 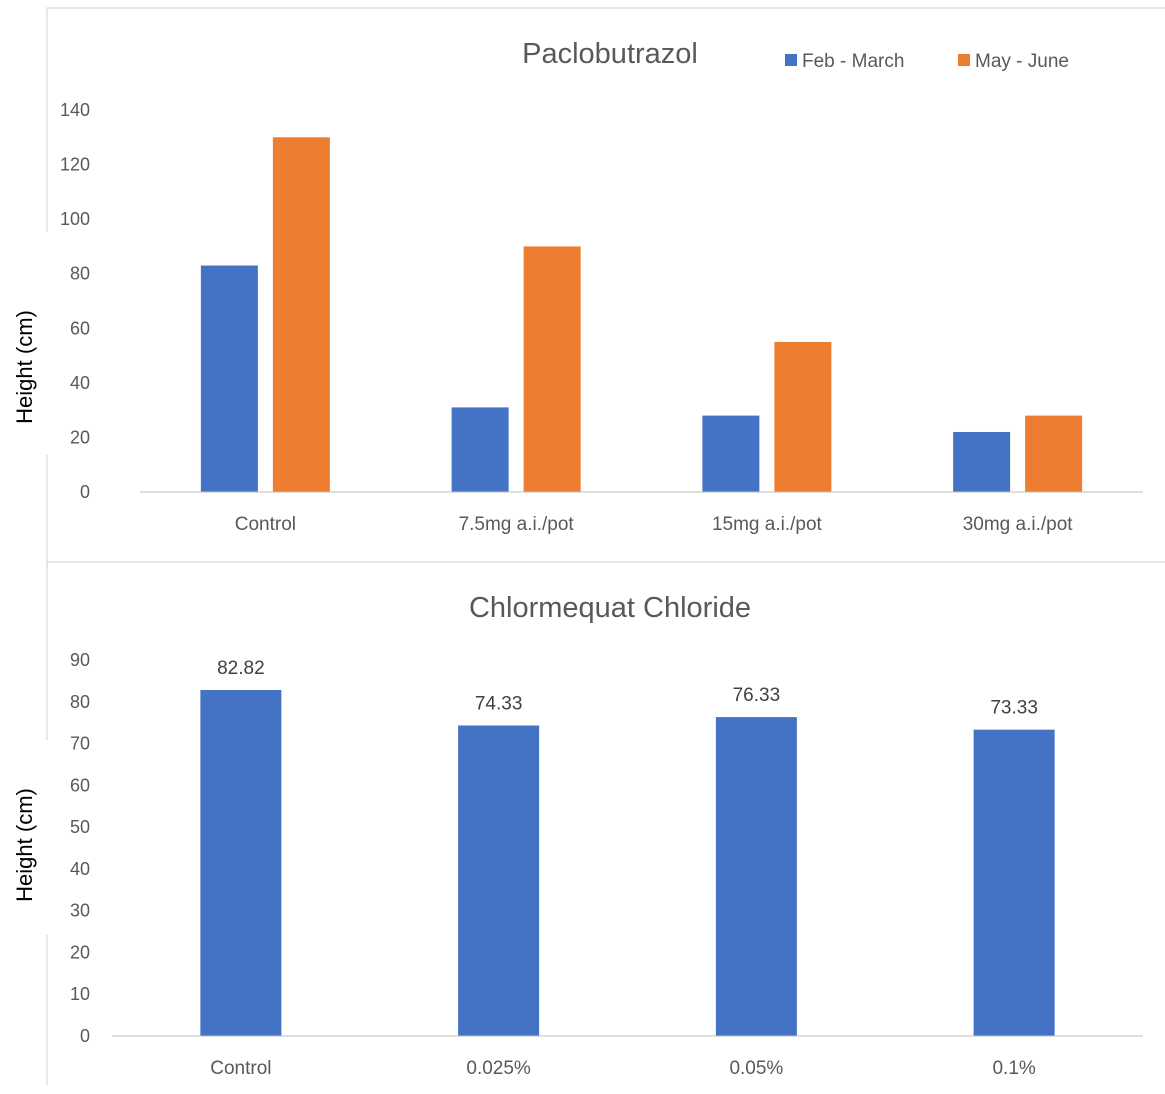 I want to click on chart1-y-tick-120: 120, so click(x=75, y=165).